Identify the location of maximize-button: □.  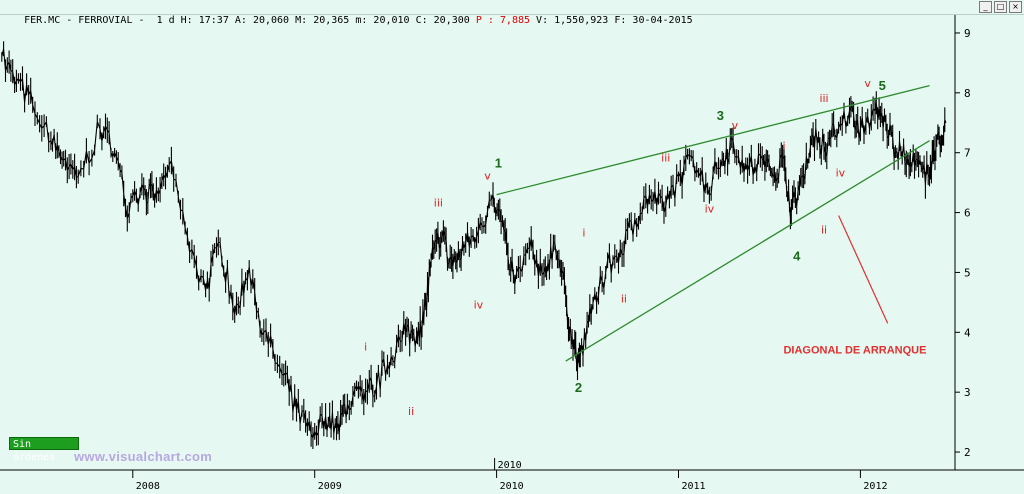
(1000, 7).